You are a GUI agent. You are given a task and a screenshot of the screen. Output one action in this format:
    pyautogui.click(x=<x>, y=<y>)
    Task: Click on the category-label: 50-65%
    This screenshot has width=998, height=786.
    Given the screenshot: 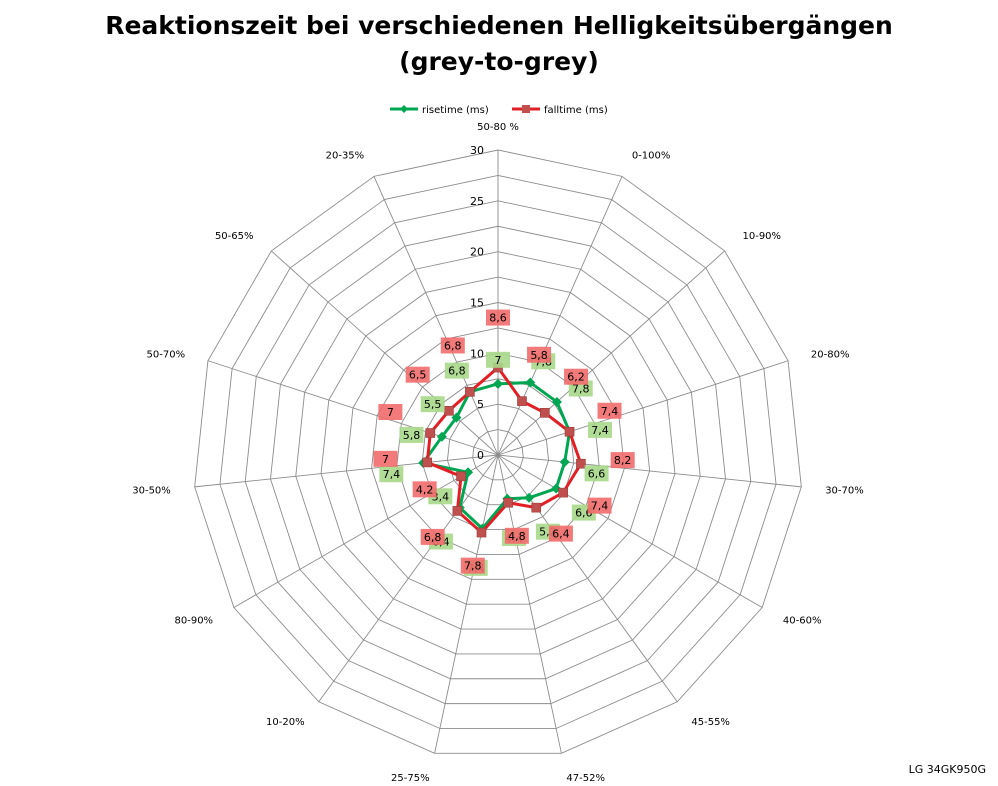 What is the action you would take?
    pyautogui.click(x=234, y=236)
    